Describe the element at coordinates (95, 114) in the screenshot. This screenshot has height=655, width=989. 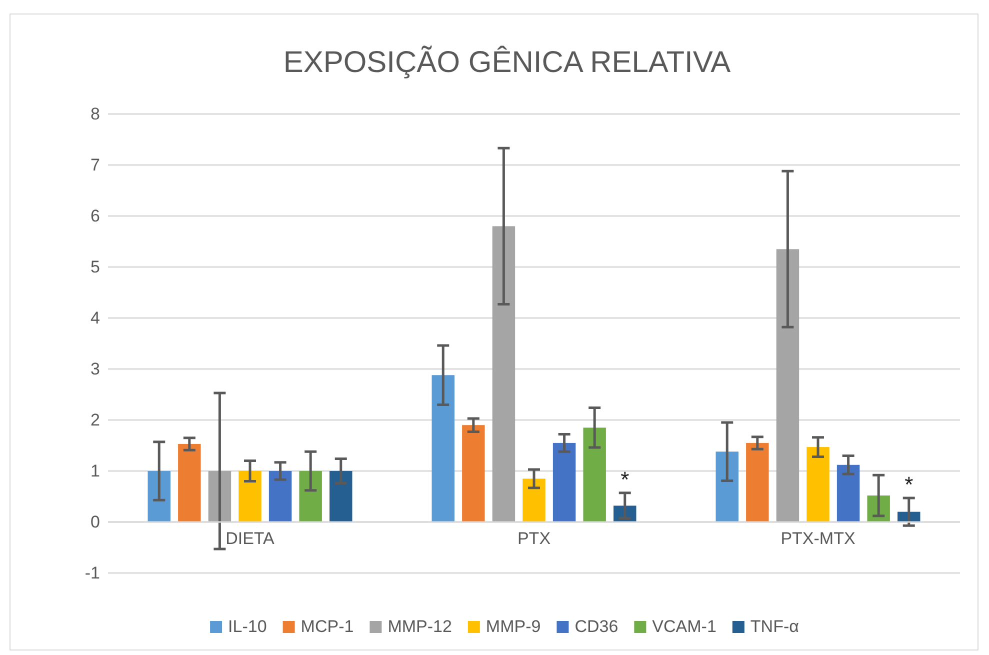
I see `y-tick-label: 8` at that location.